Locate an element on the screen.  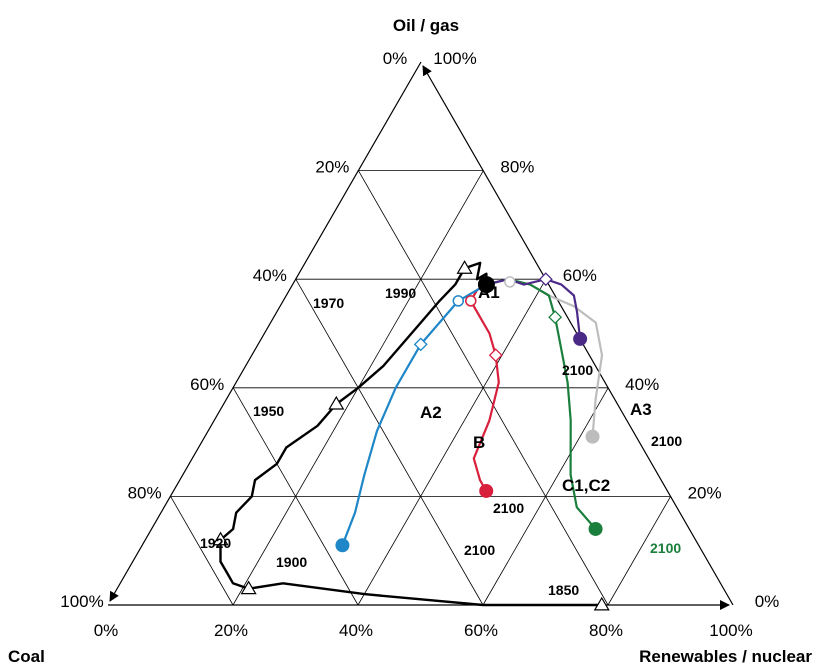
right-tick-label: 80% is located at coordinates (517, 167).